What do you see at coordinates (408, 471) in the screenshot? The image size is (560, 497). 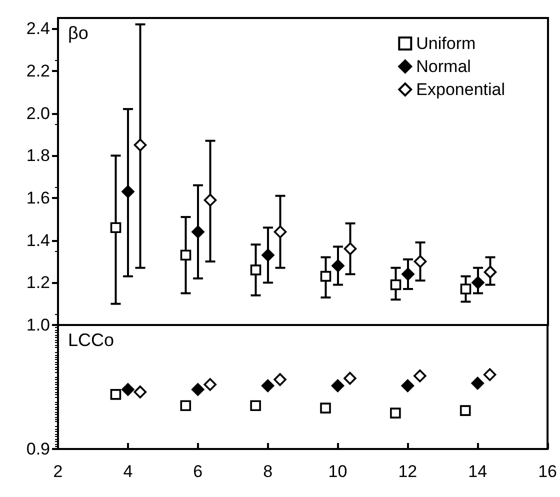 I see `x-tick-label: 12` at bounding box center [408, 471].